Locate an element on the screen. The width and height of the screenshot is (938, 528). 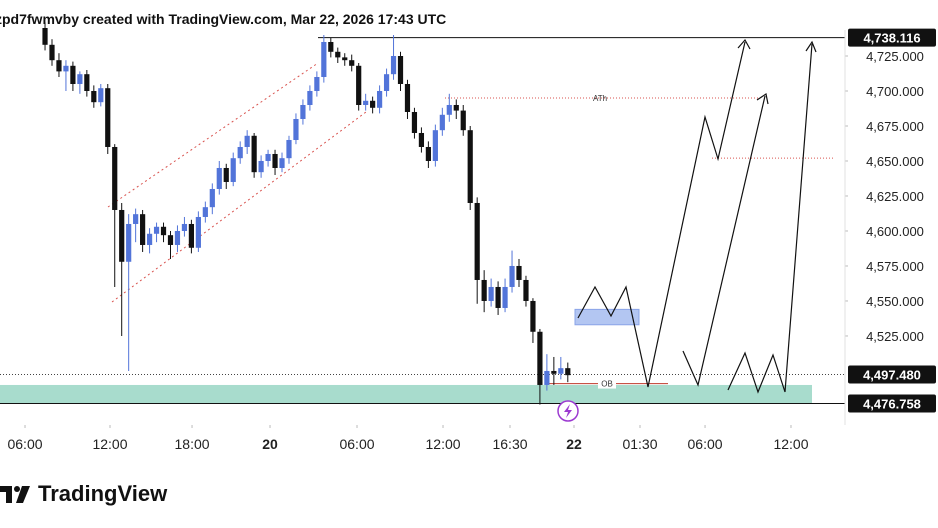
logo: TradingView is located at coordinates (84, 493).